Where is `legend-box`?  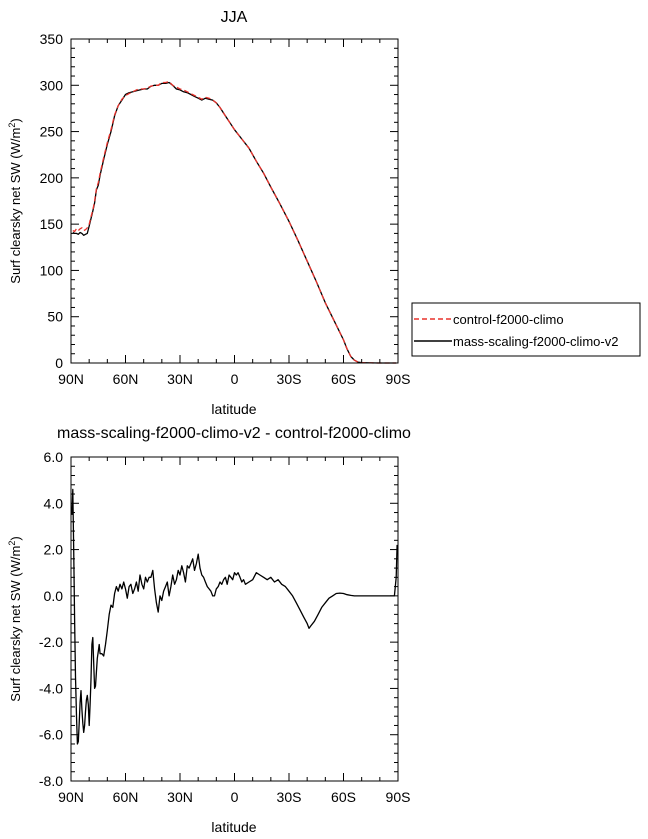
legend-box is located at coordinates (526, 329).